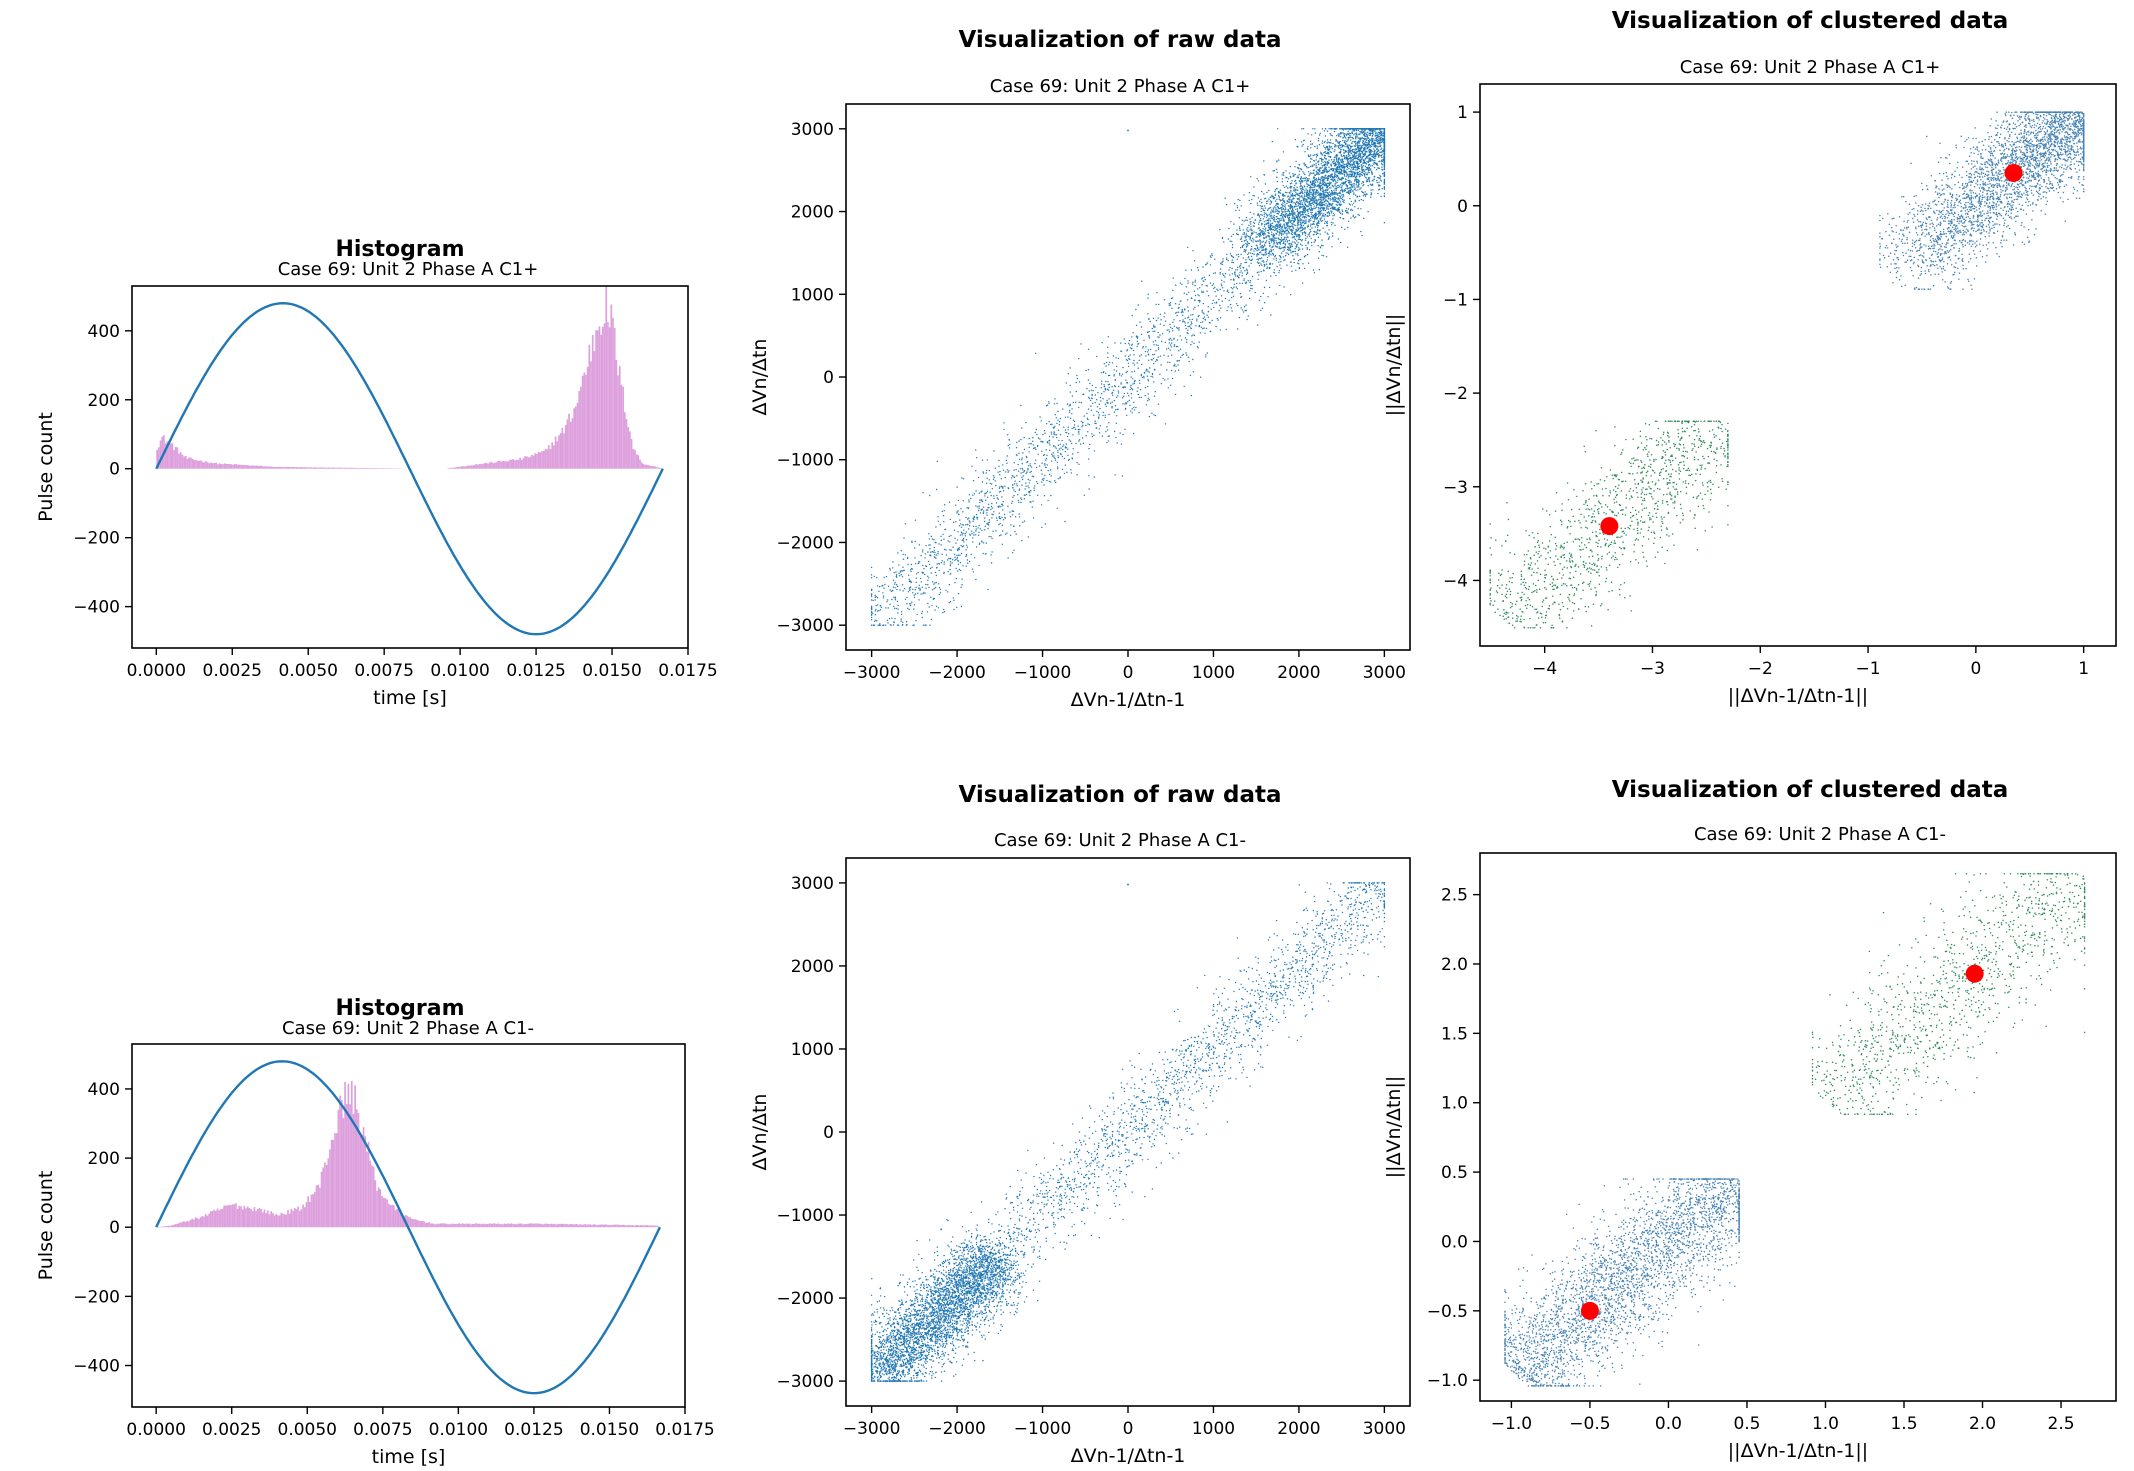 The height and width of the screenshot is (1471, 2134). Describe the element at coordinates (155, 1430) in the screenshot. I see `hist2-xtick-label: 0.0000` at that location.